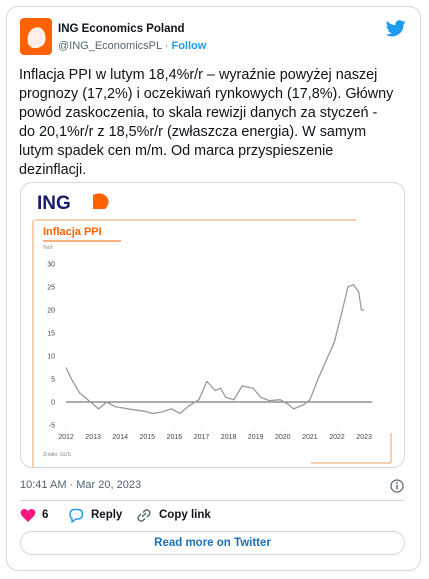 The width and height of the screenshot is (429, 579). I want to click on y-tick-label: 5, so click(53, 380).